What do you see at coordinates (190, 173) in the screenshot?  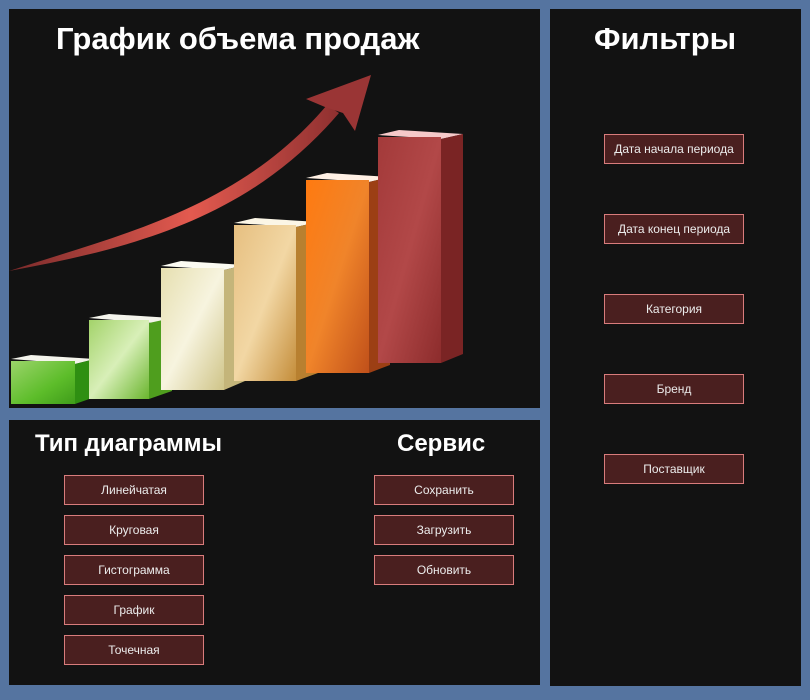 I see `growth-arrow` at bounding box center [190, 173].